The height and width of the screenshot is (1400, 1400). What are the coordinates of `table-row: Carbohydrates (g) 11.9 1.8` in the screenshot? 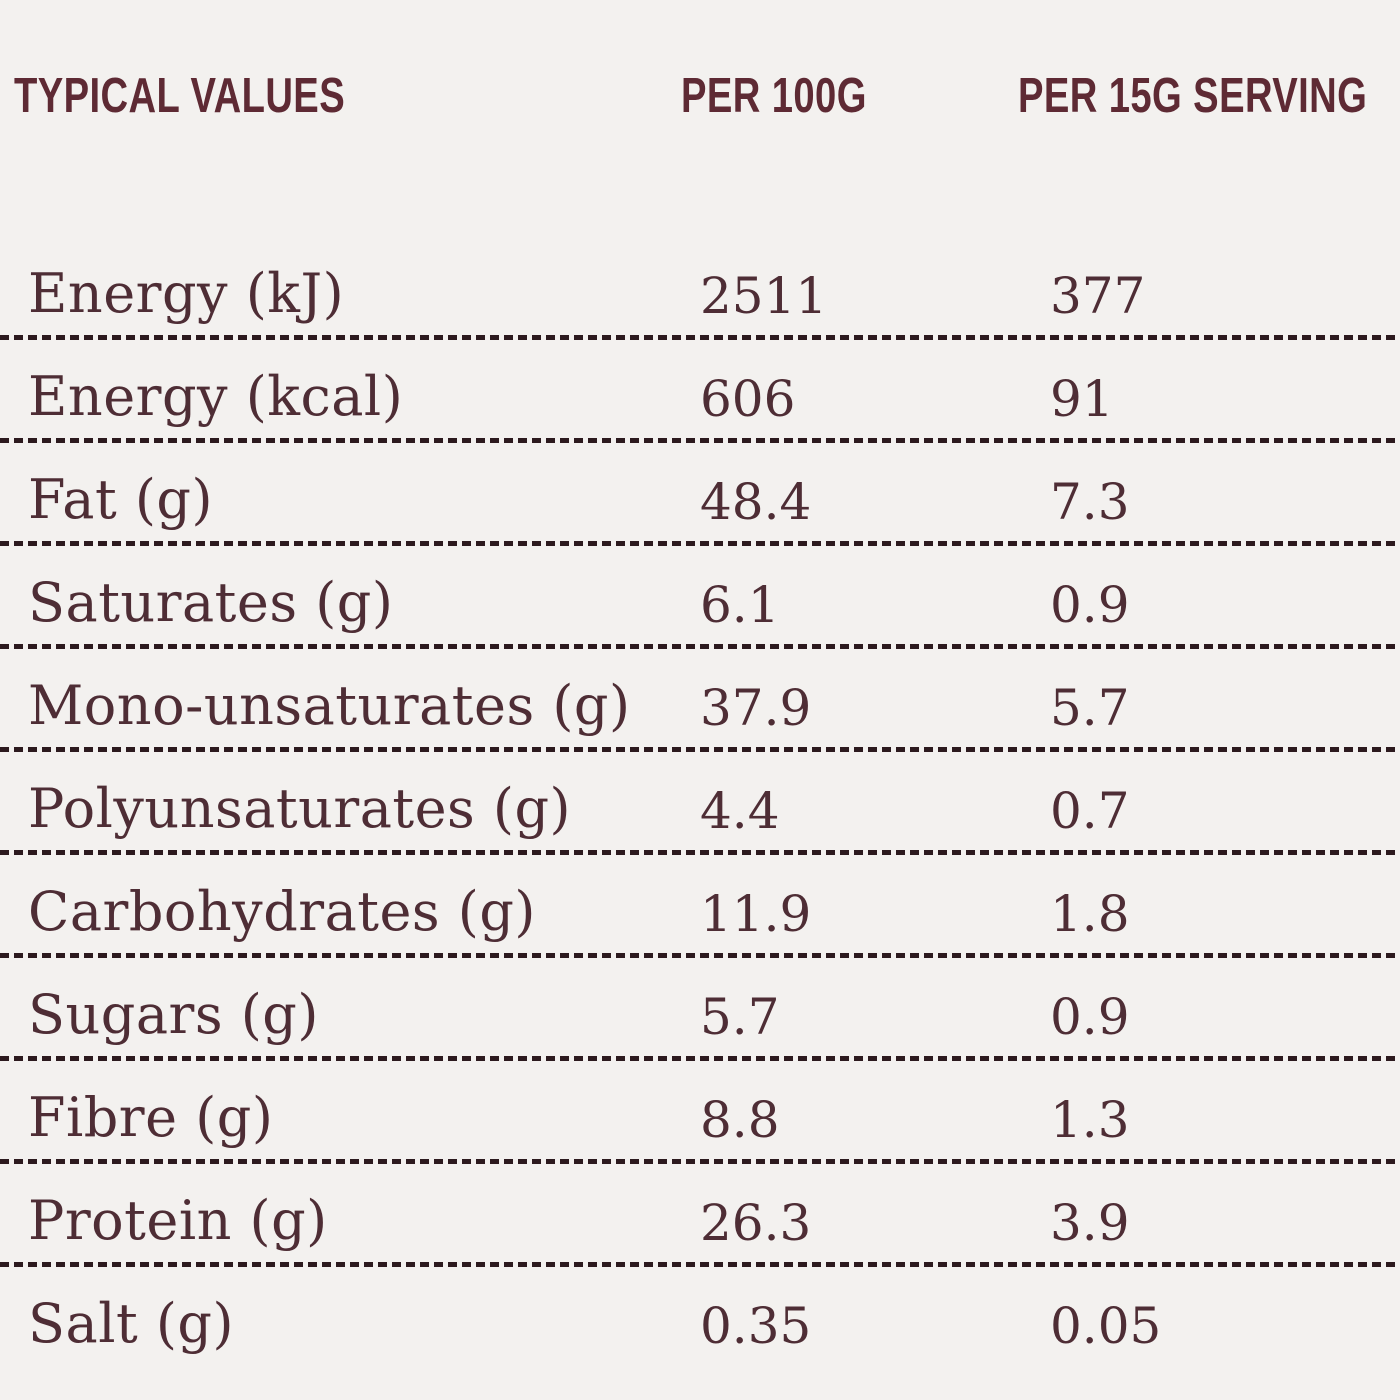 It's located at (700, 906).